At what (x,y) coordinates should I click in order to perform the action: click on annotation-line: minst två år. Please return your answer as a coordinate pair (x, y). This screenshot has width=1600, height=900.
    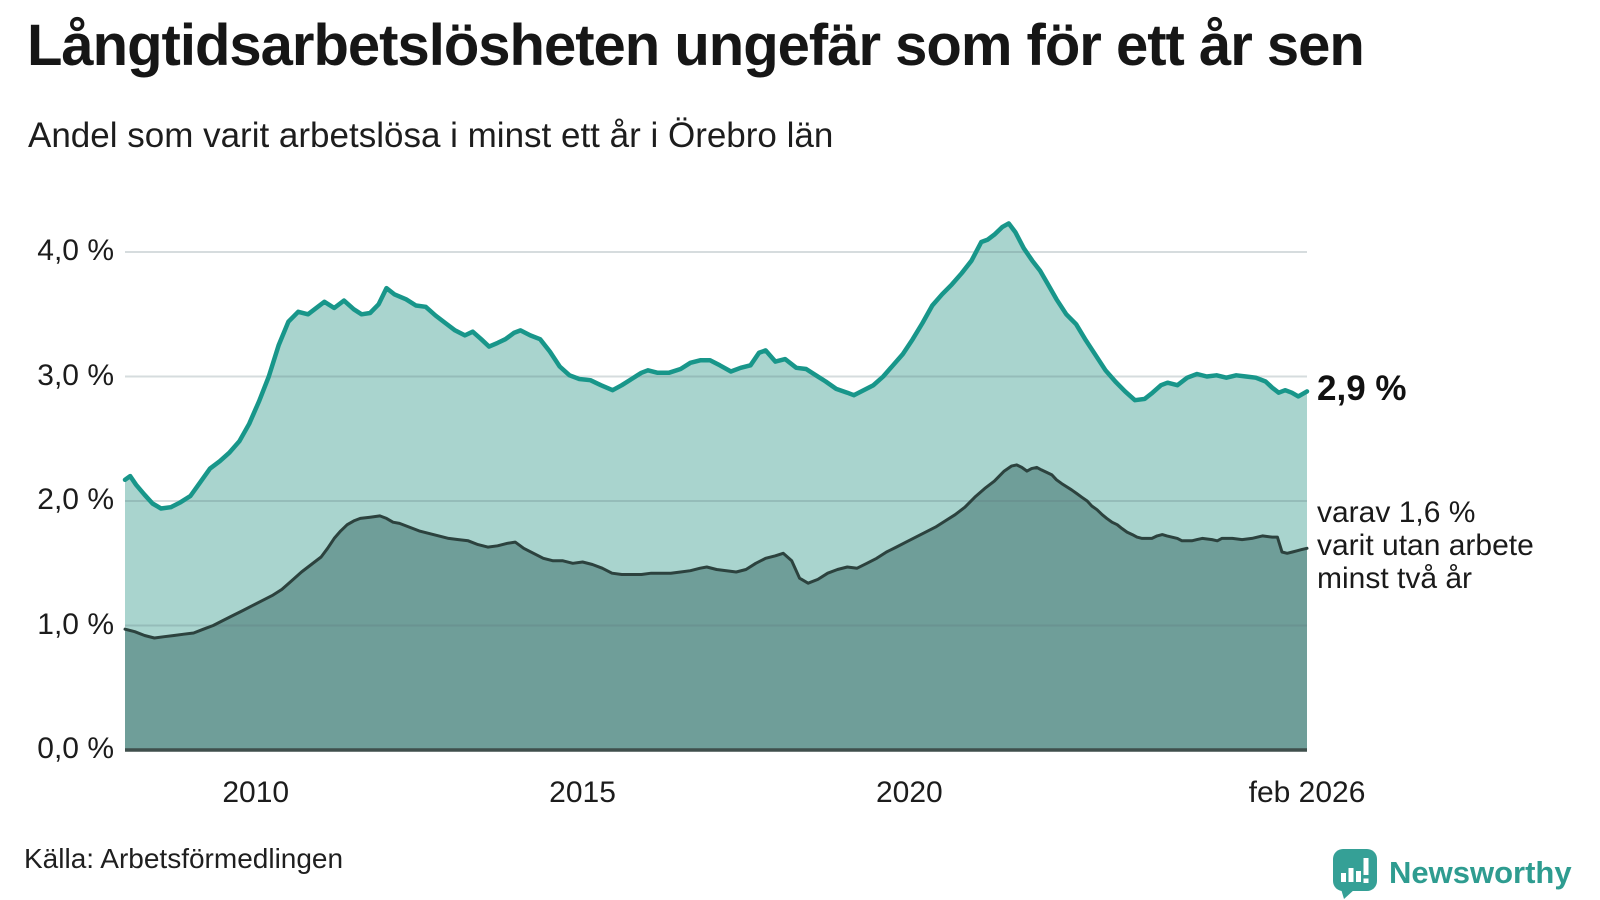
    Looking at the image, I should click on (1395, 579).